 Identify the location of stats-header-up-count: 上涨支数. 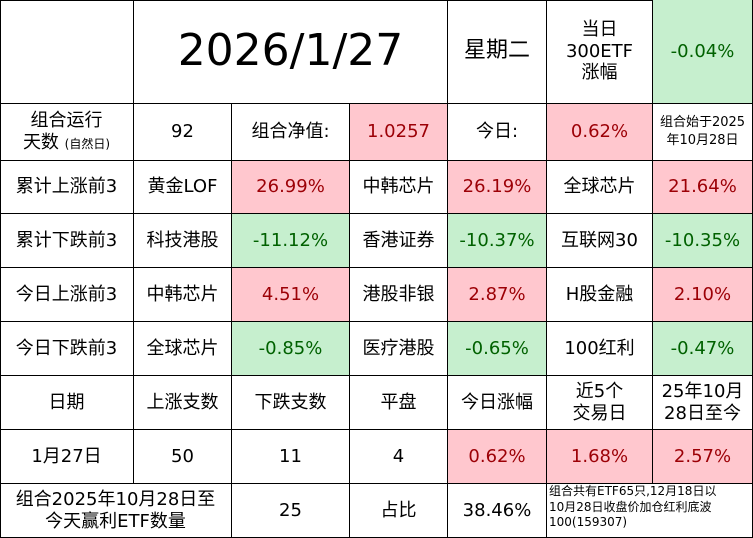
(183, 403).